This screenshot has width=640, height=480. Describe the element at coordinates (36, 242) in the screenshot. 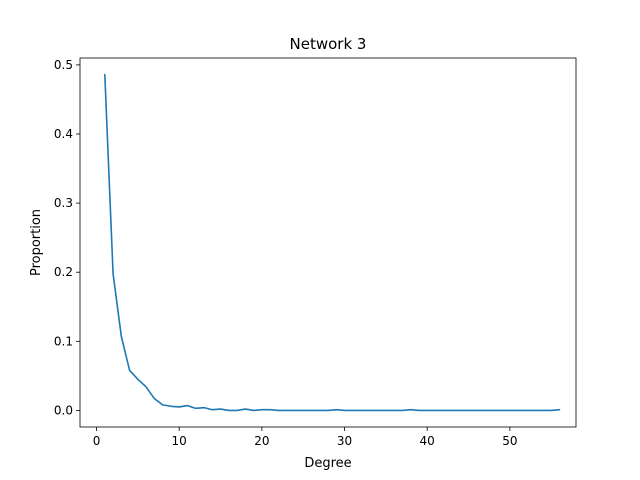

I see `y-axis-label: Proportion` at that location.